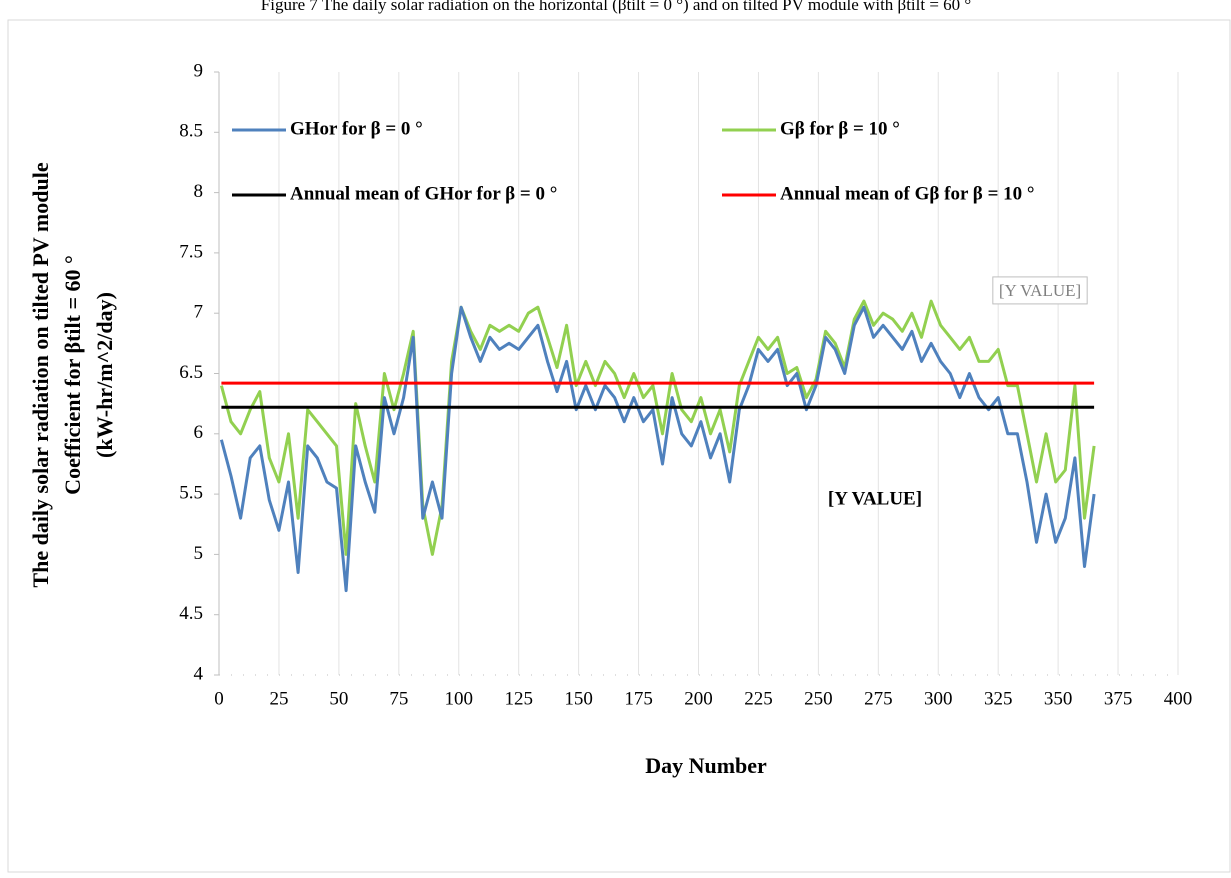 This screenshot has height=878, width=1231. What do you see at coordinates (398, 698) in the screenshot?
I see `x-tick-label: 75` at bounding box center [398, 698].